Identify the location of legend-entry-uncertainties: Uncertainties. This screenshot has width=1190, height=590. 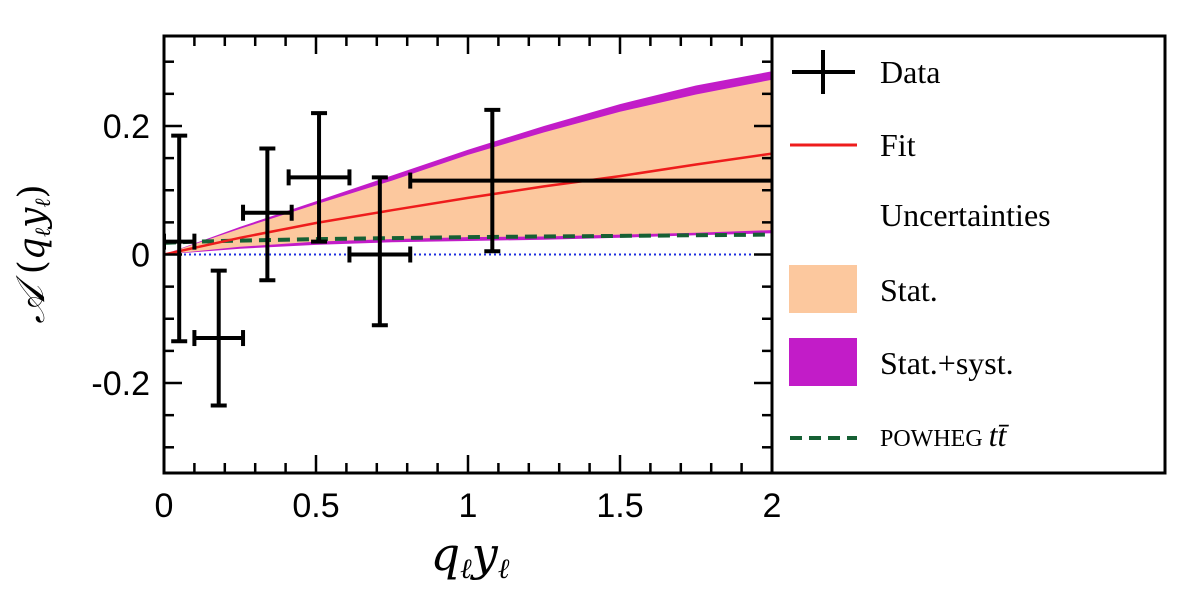
(965, 215).